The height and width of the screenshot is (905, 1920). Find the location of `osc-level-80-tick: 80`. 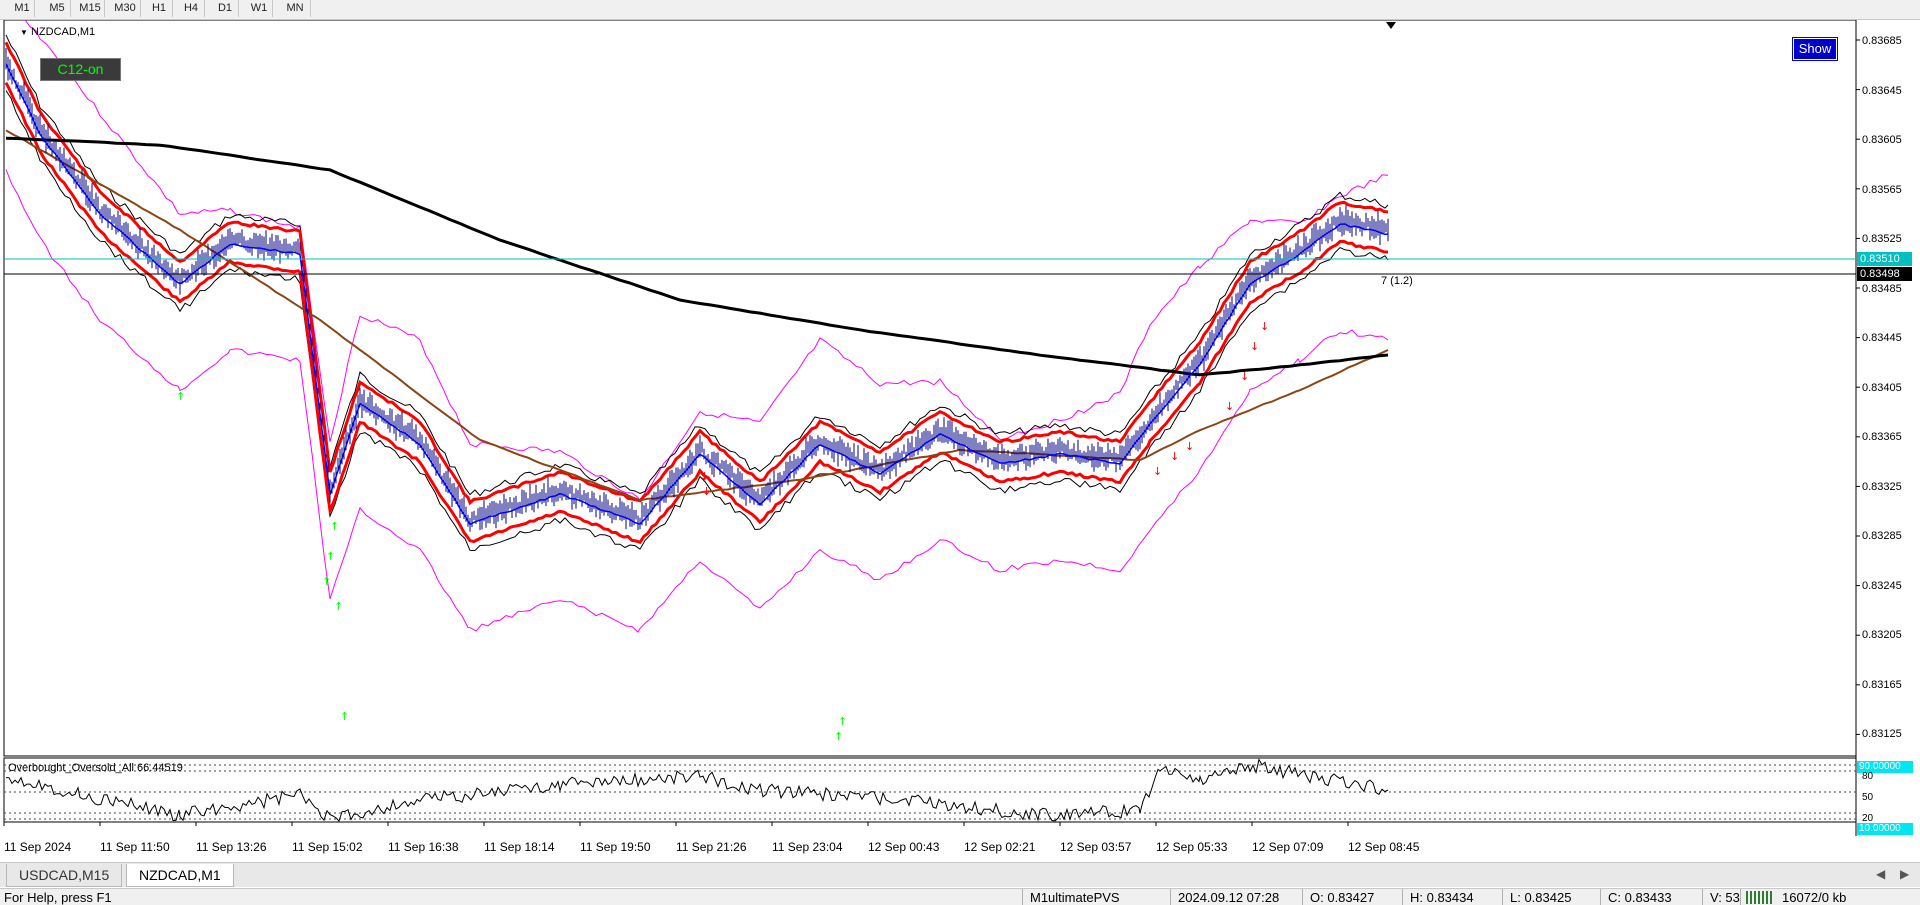

osc-level-80-tick: 80 is located at coordinates (1868, 776).